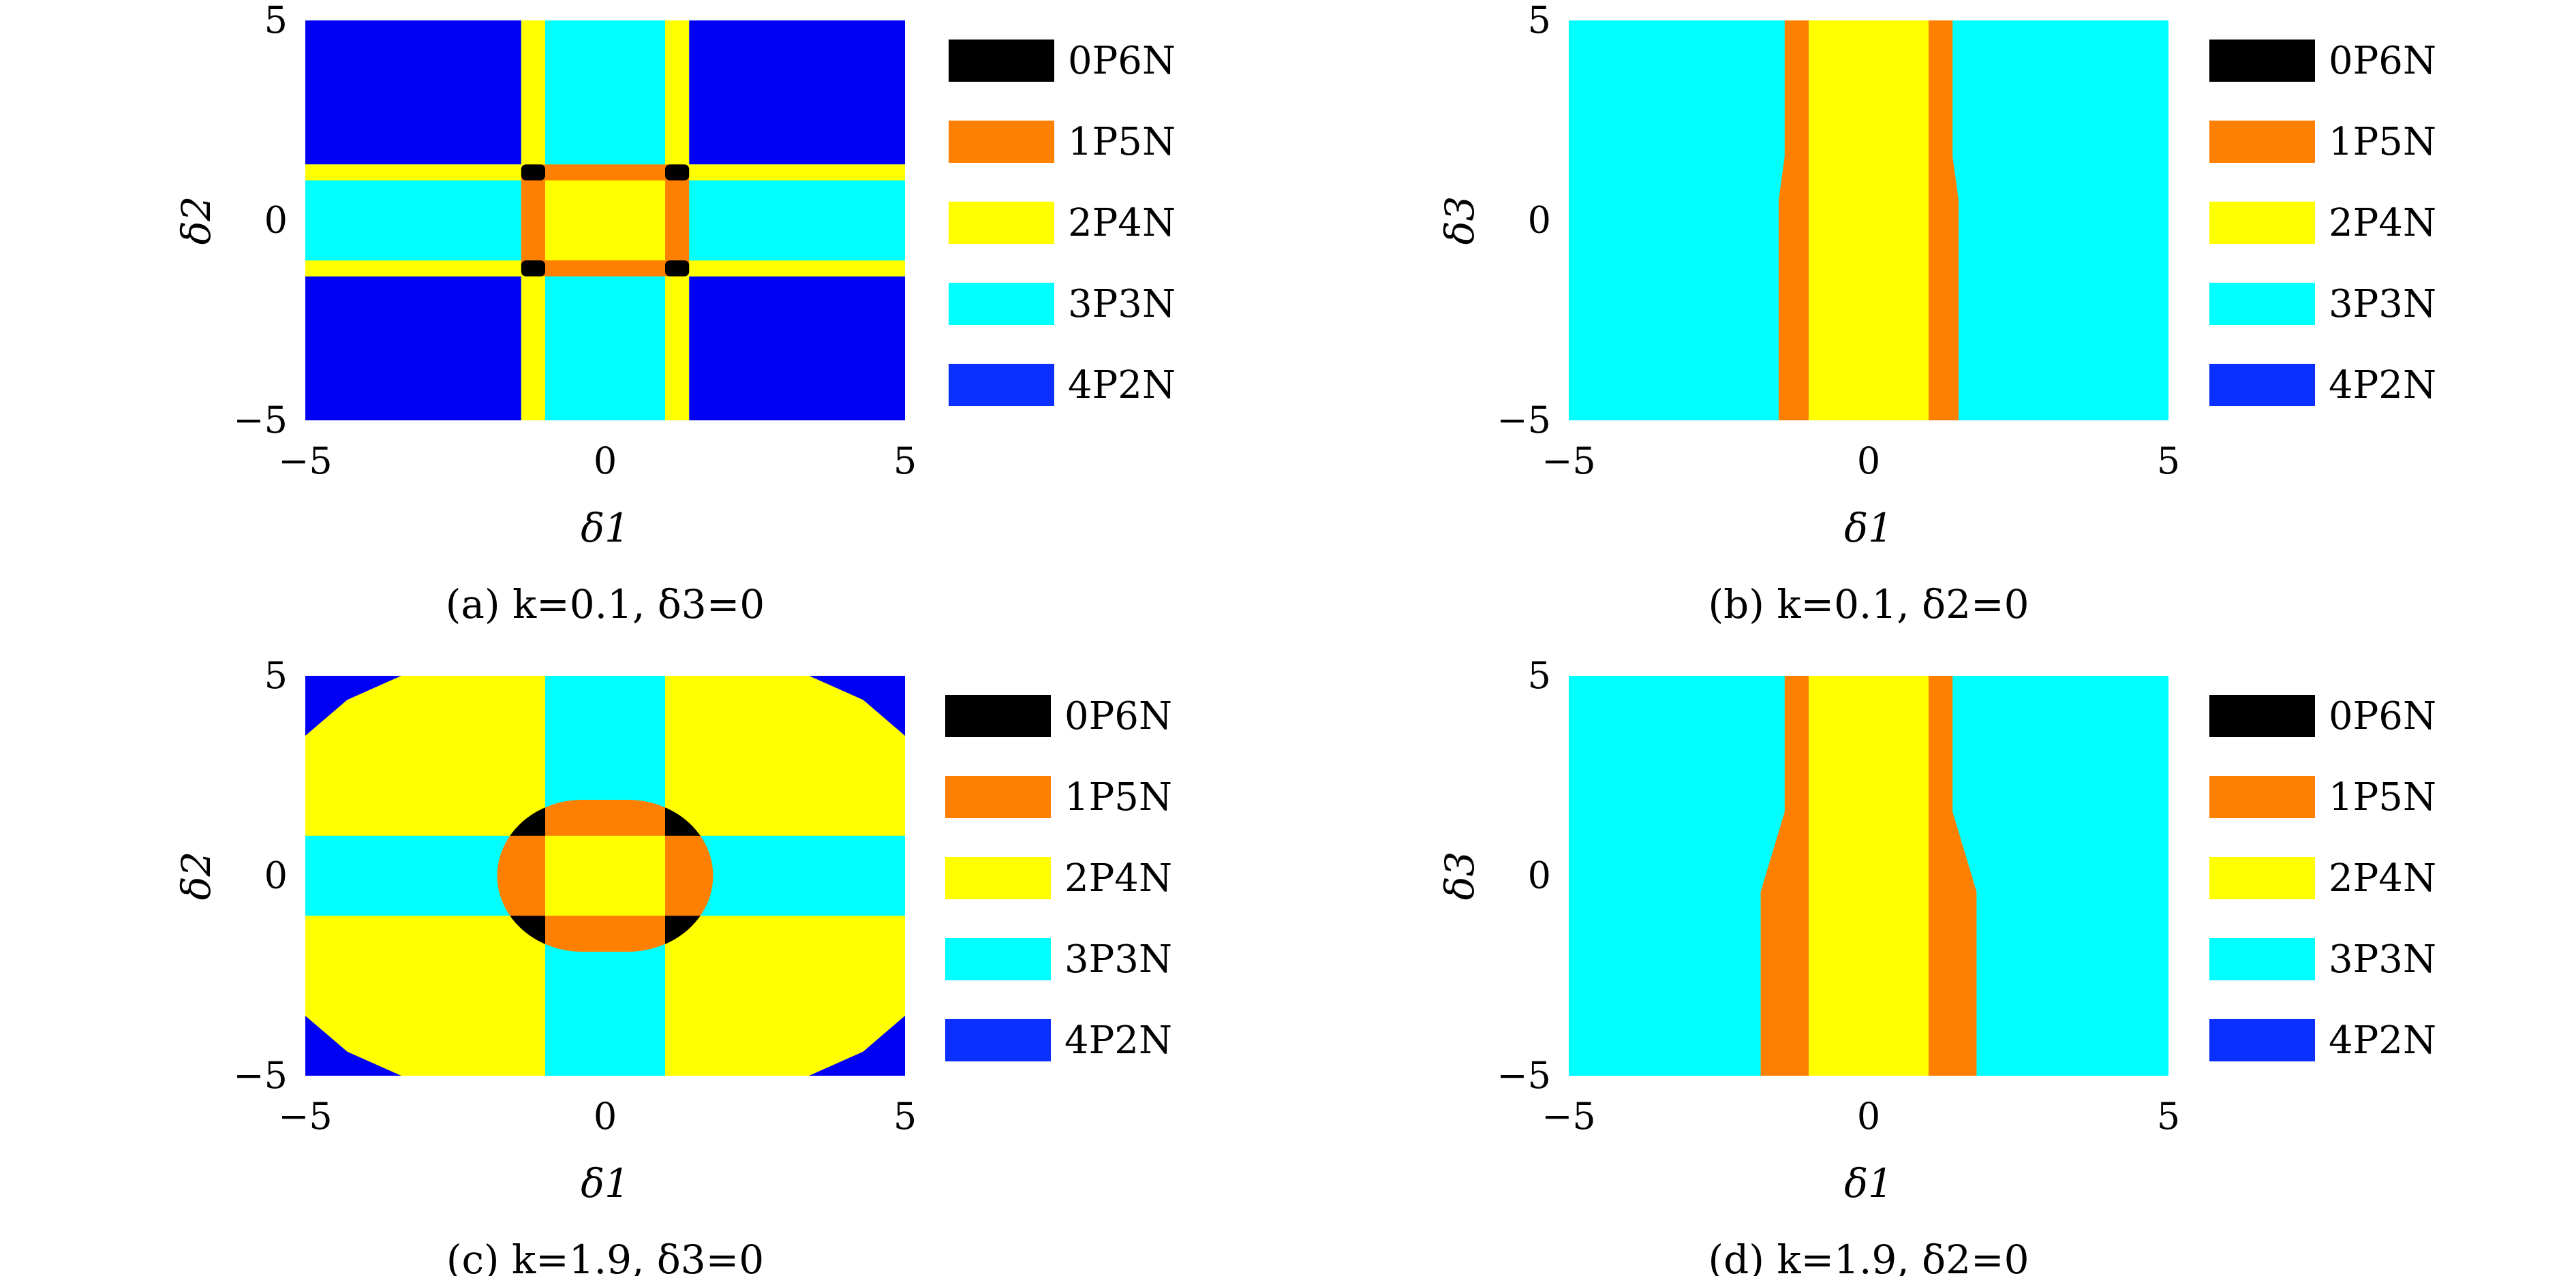  I want to click on panel-caption: (c) k=1.9, δ3=0, so click(605, 1256).